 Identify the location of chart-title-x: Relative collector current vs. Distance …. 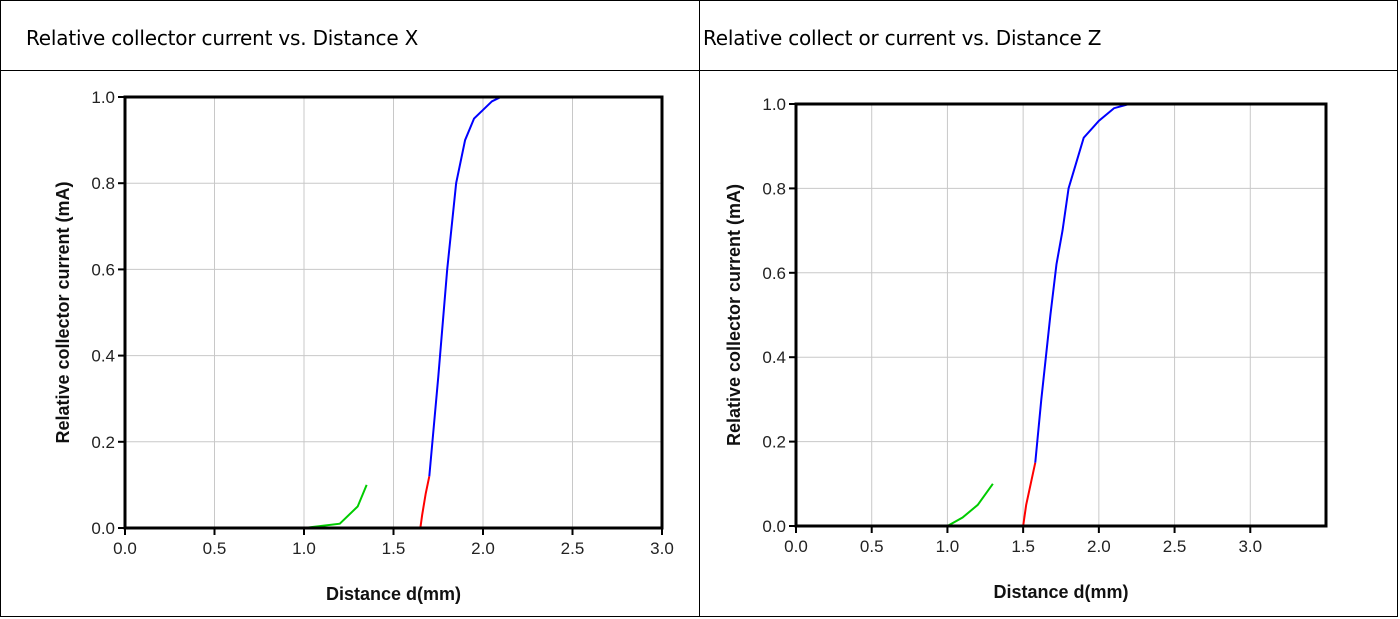
(222, 38).